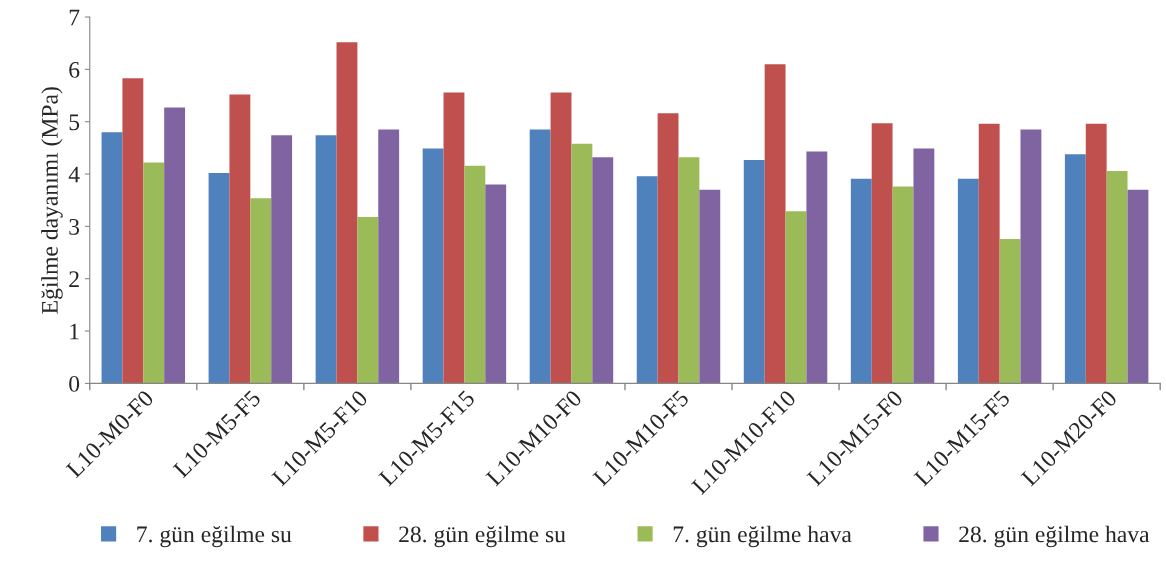  What do you see at coordinates (52, 200) in the screenshot?
I see `y-axis-title: Eğilme dayanımı (MPa)` at bounding box center [52, 200].